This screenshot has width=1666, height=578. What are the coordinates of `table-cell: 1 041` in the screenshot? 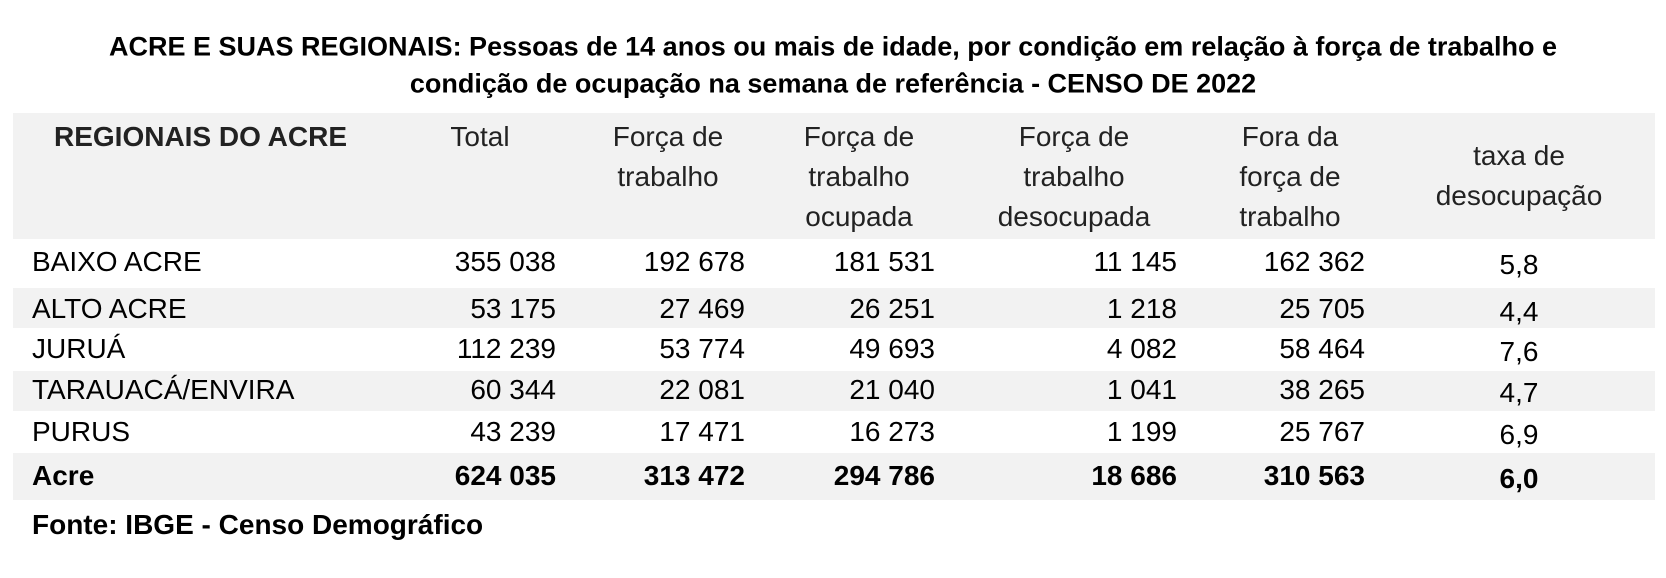 It's located at (1141, 389).